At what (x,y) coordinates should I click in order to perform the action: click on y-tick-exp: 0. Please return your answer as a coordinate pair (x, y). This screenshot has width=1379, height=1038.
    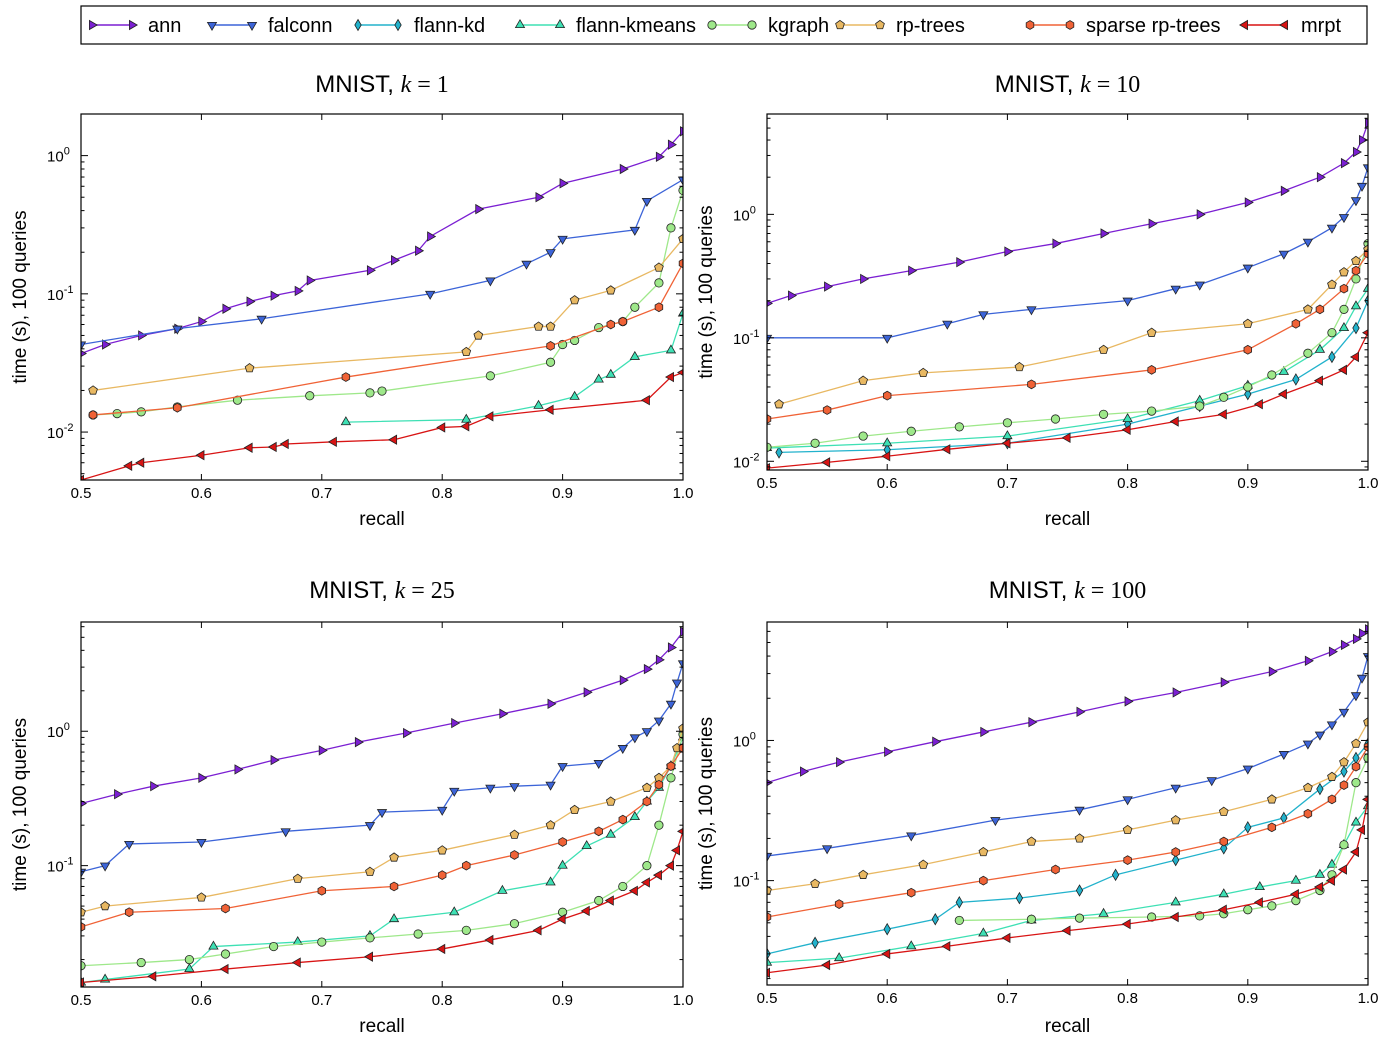
    Looking at the image, I should click on (67, 727).